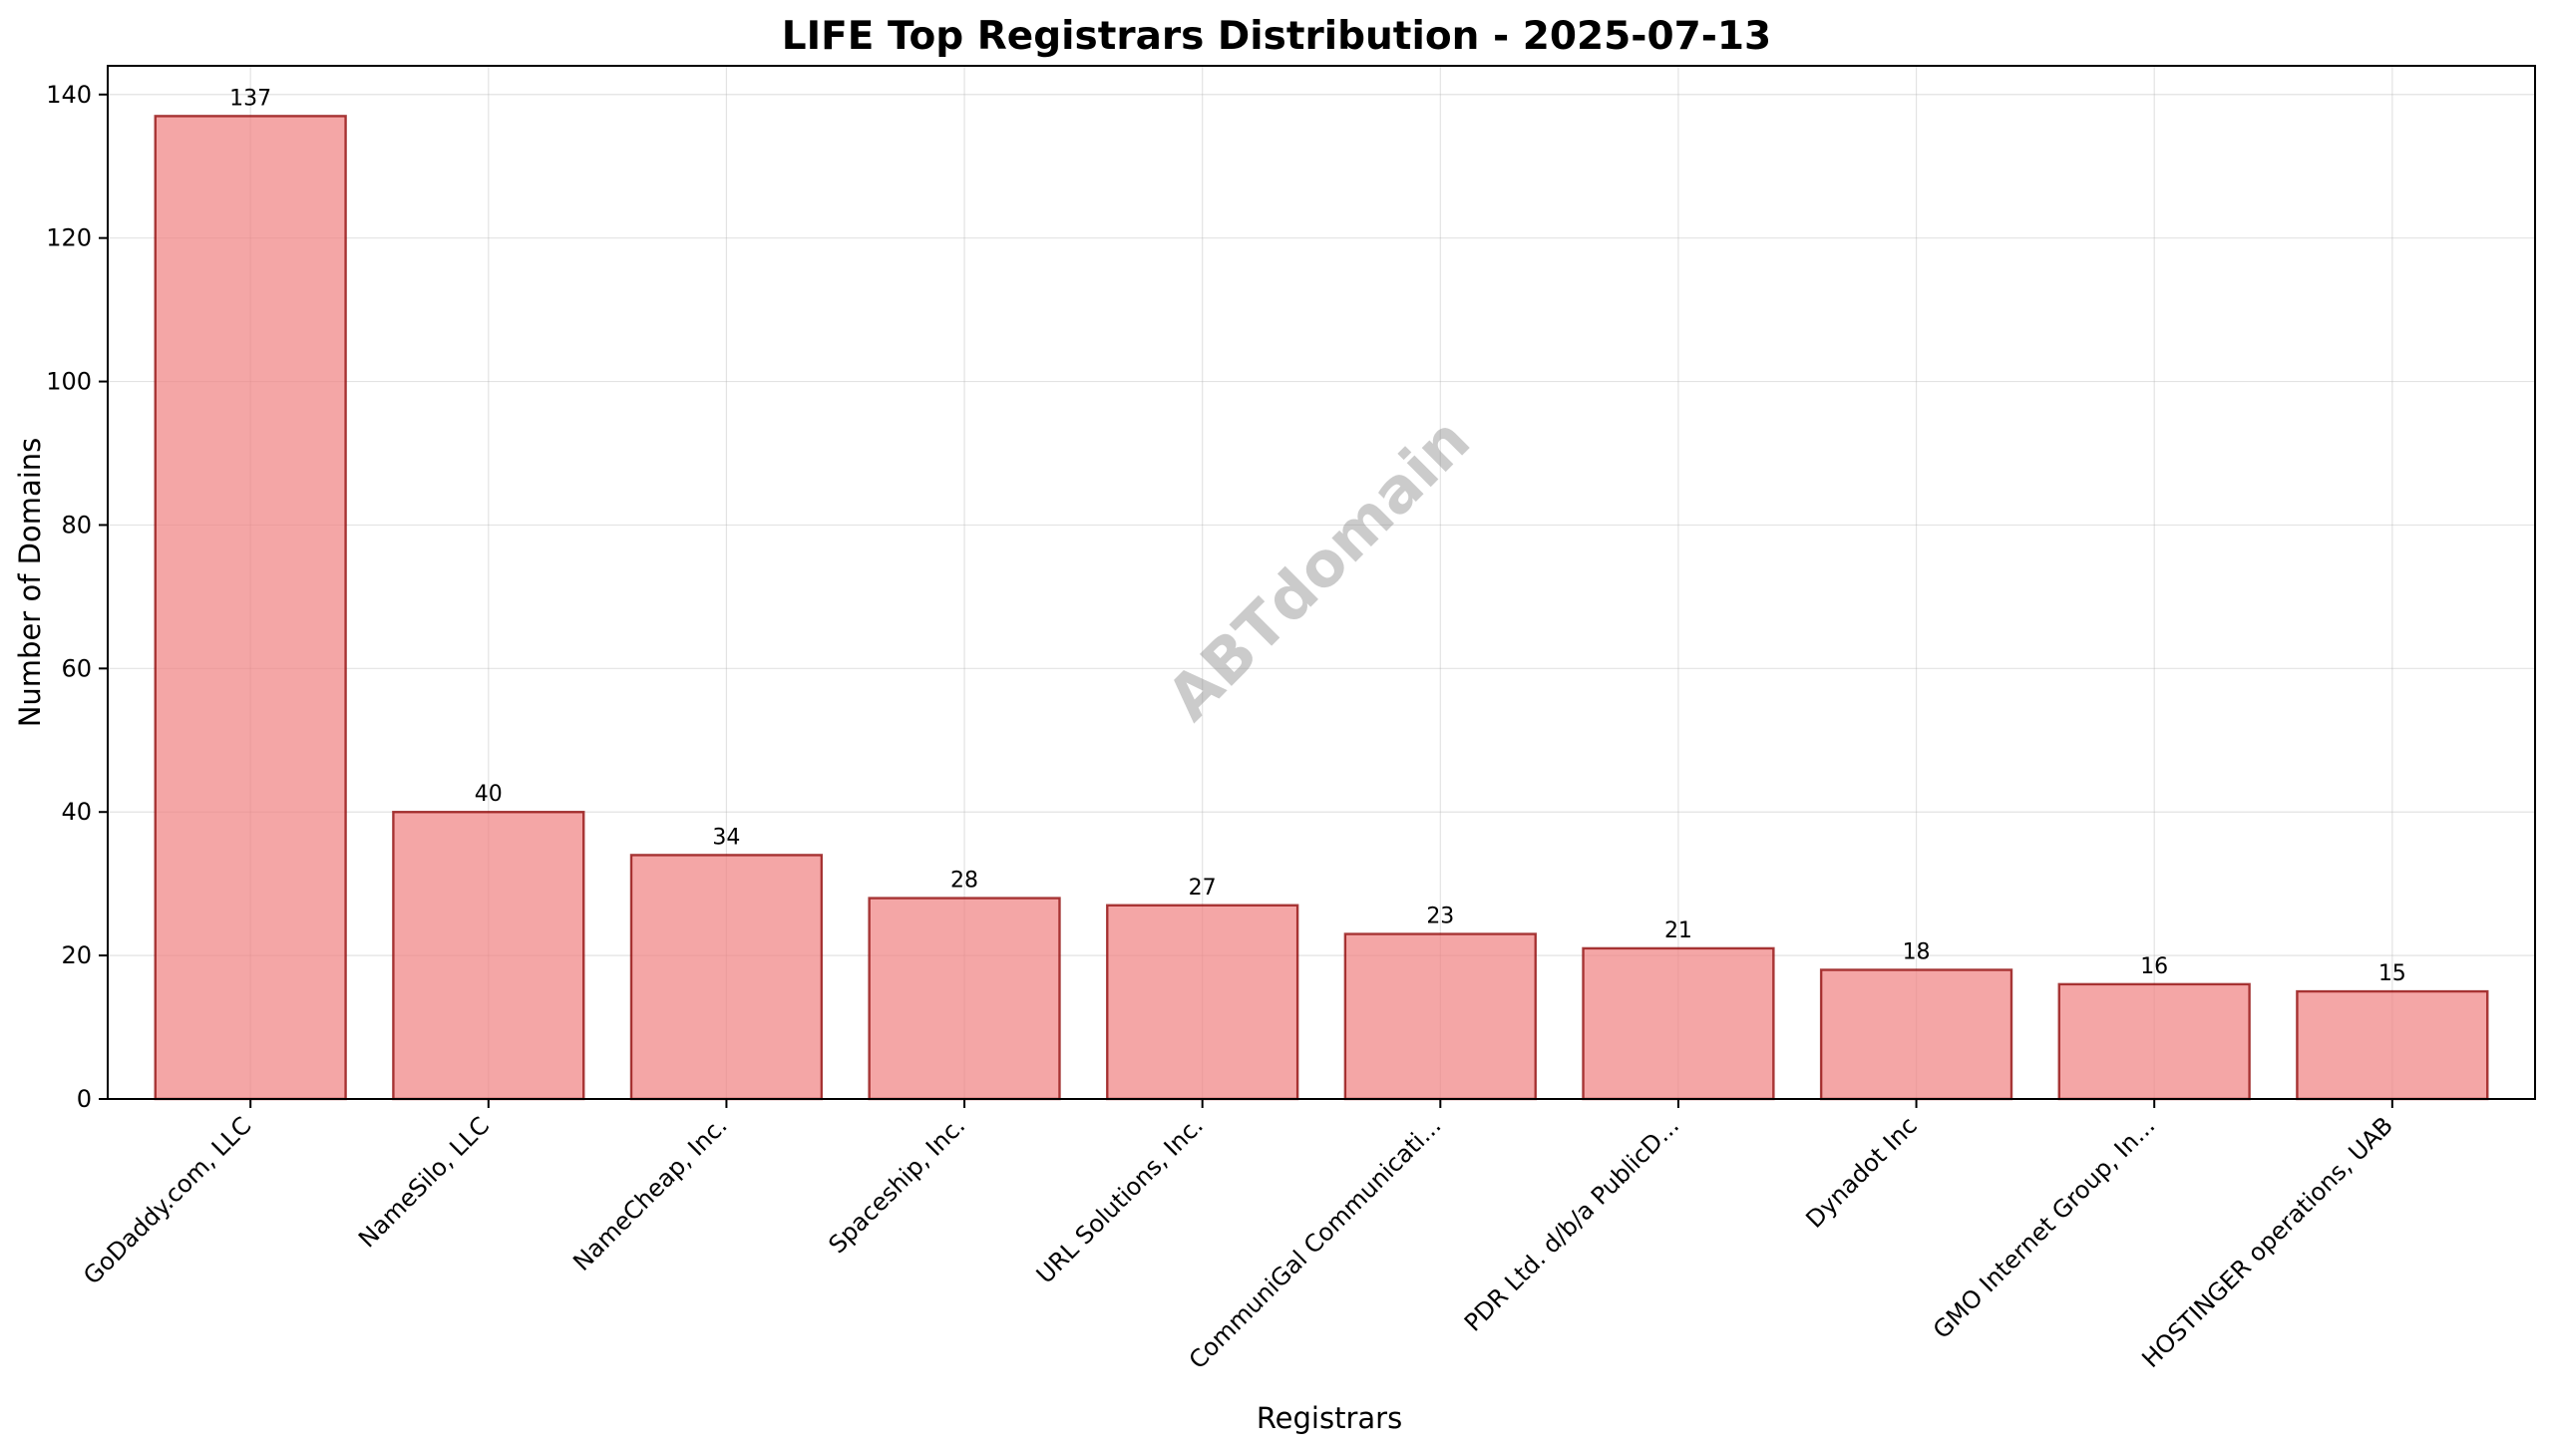 This screenshot has height=1456, width=2553. Describe the element at coordinates (69, 382) in the screenshot. I see `y-tick-label: 100` at that location.